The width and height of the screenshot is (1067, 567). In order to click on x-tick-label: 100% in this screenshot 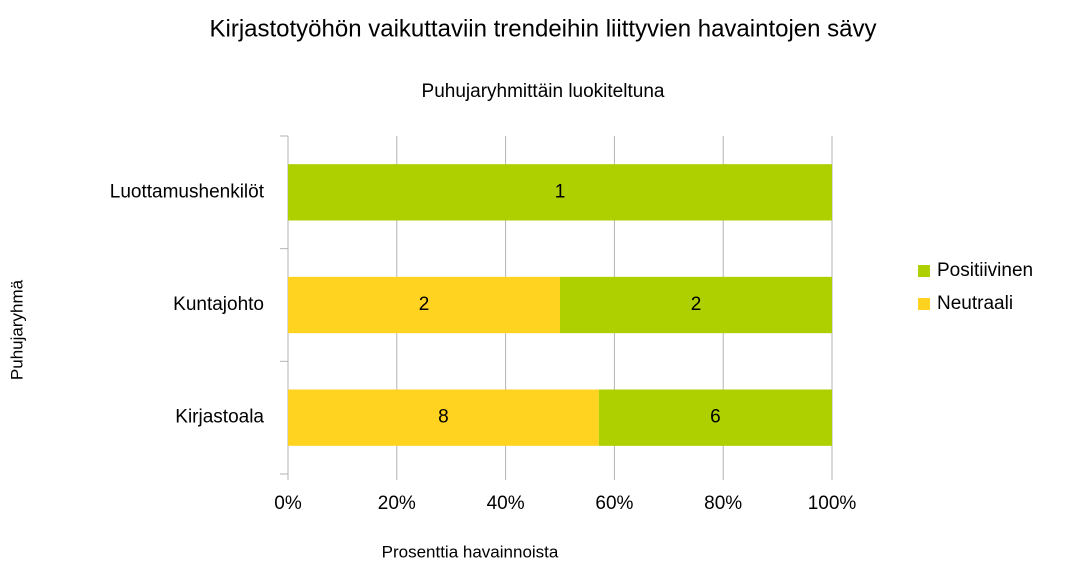, I will do `click(832, 503)`.